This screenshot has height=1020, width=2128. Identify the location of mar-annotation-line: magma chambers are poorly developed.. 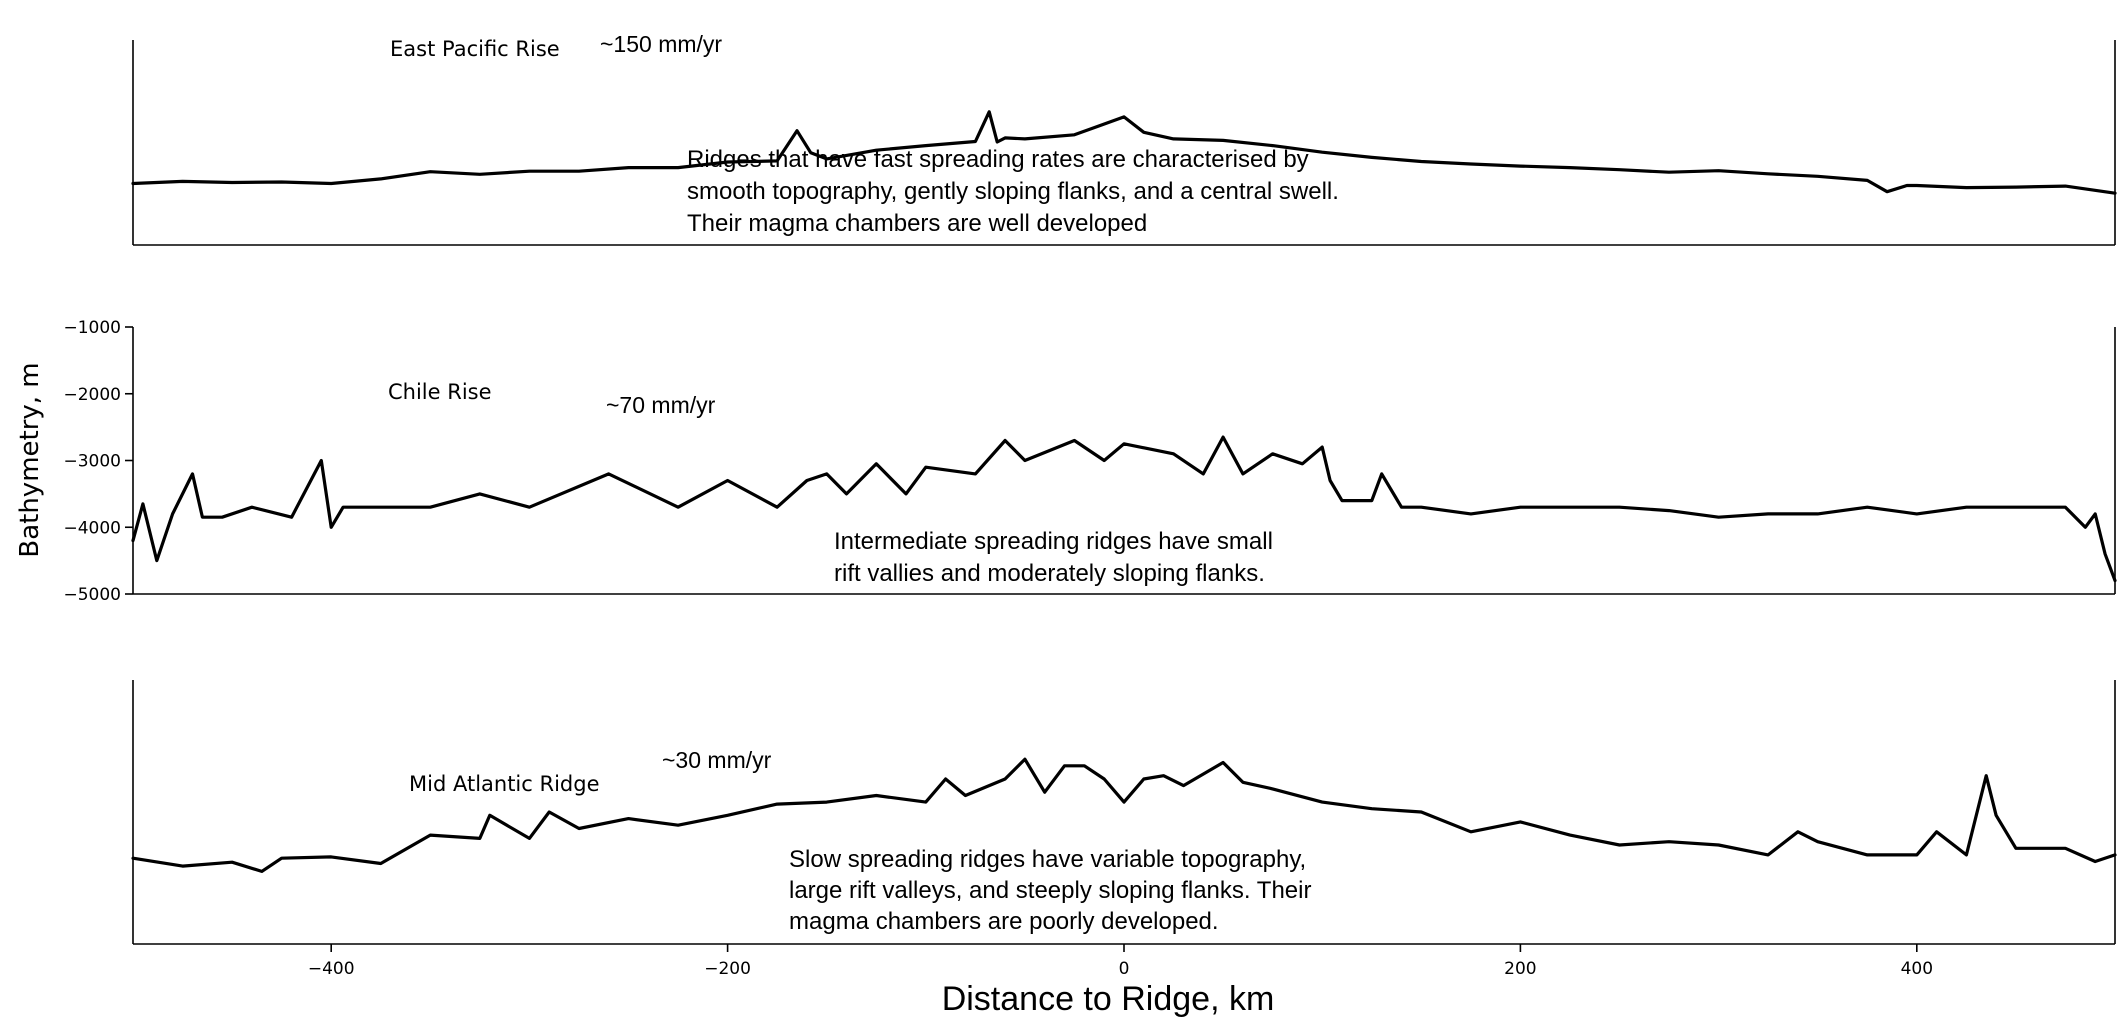
(1004, 921).